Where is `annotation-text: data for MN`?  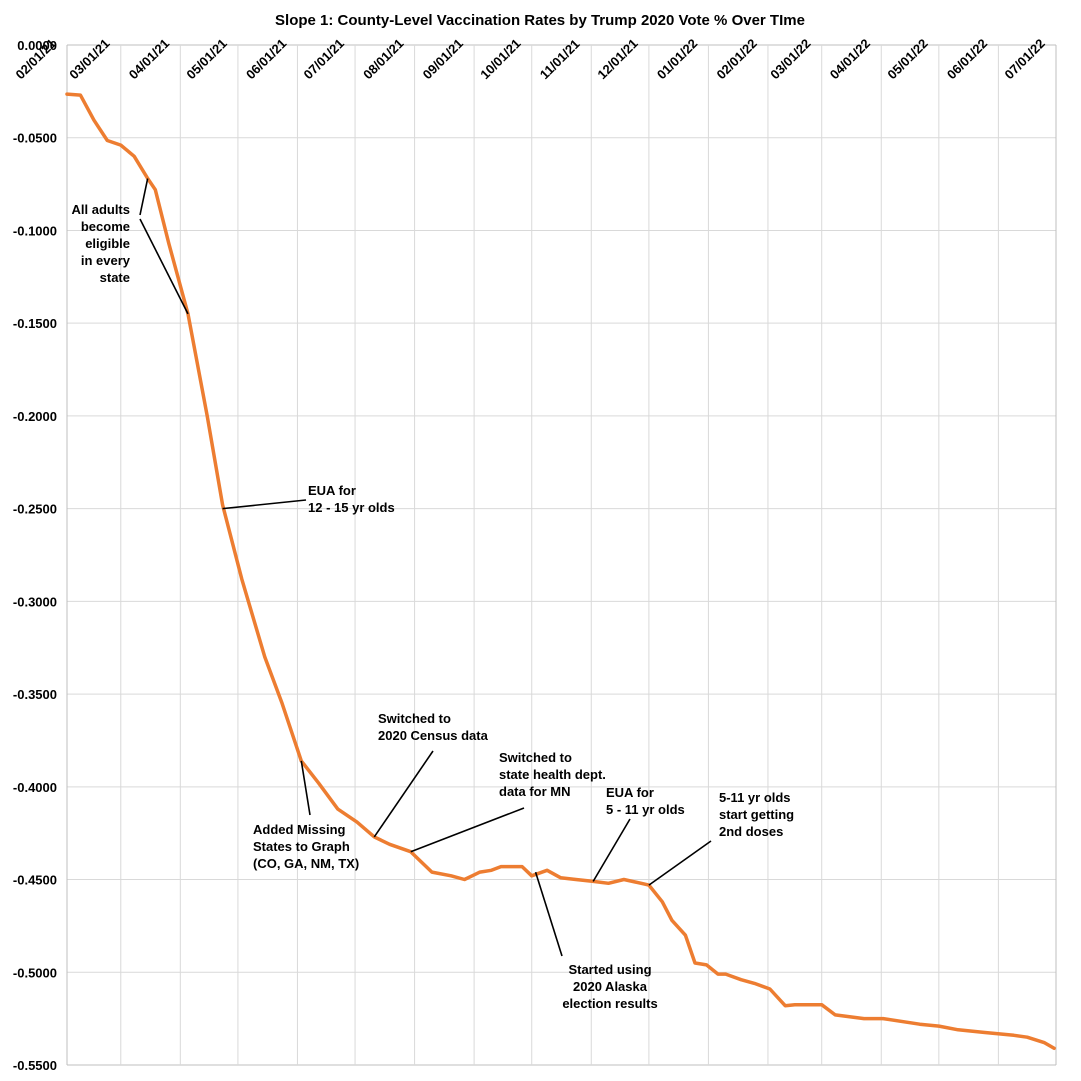 annotation-text: data for MN is located at coordinates (535, 791).